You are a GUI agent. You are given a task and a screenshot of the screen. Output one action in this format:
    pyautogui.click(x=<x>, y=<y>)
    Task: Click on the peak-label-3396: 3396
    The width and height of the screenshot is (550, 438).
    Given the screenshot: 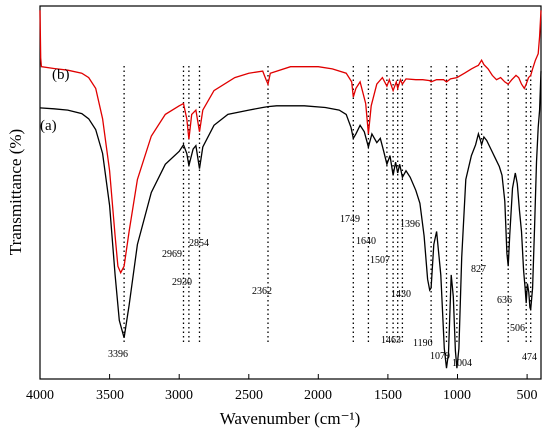 What is the action you would take?
    pyautogui.click(x=118, y=354)
    